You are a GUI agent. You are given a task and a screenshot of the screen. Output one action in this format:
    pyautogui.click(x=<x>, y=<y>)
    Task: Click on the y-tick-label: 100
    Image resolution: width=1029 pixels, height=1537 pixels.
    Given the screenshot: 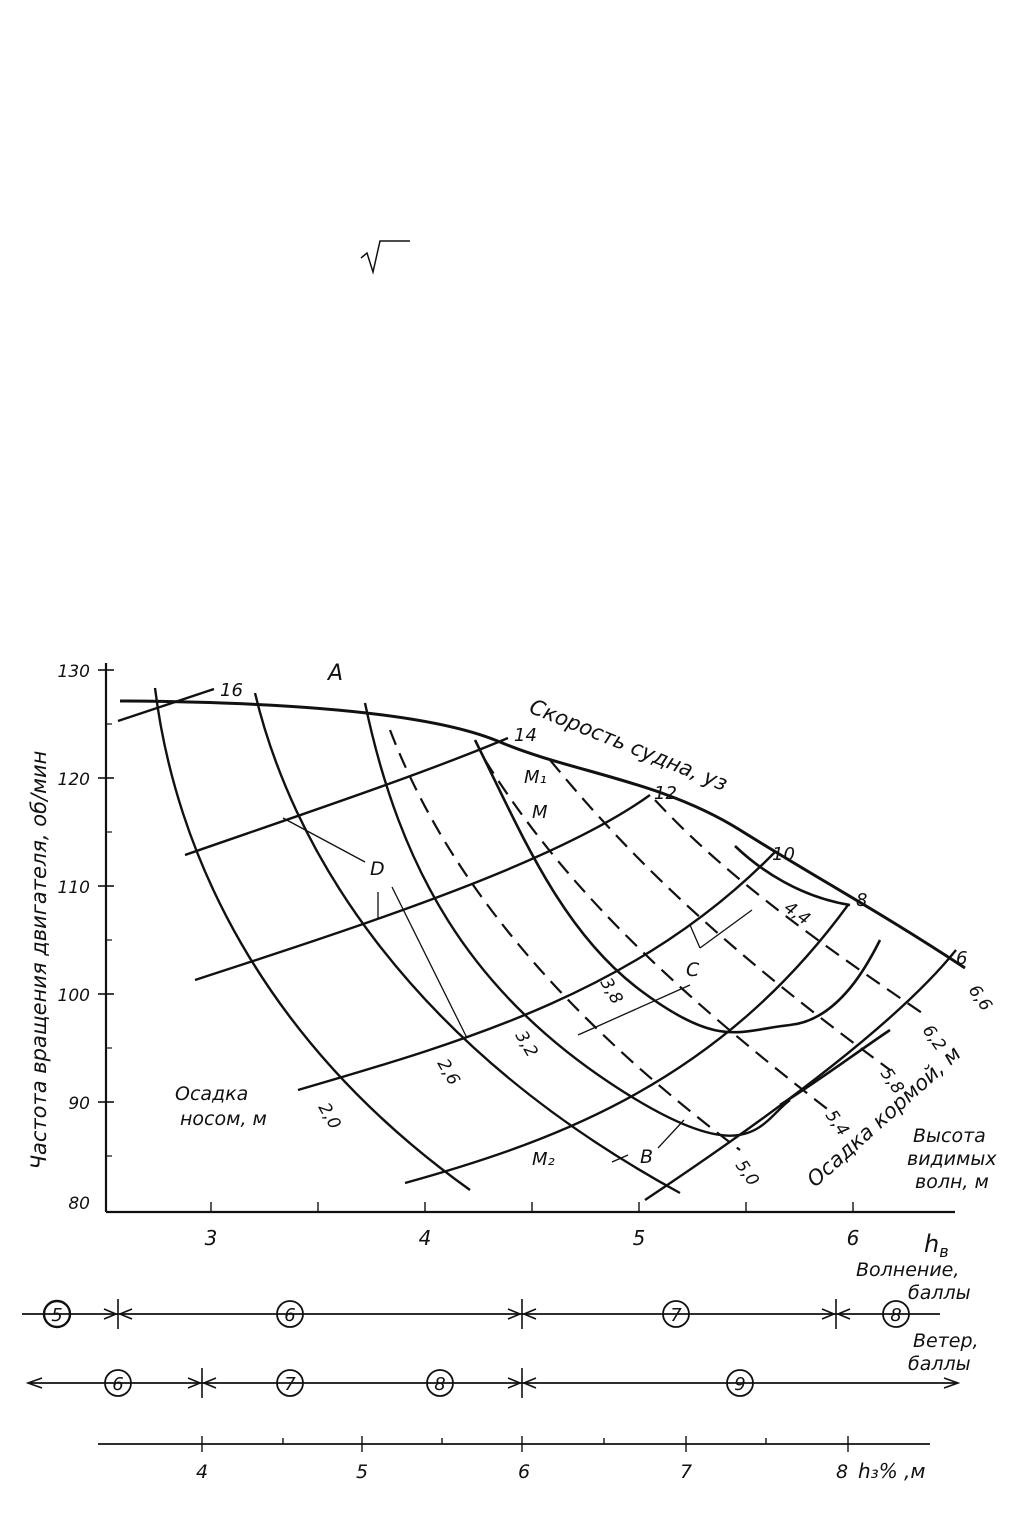 What is the action you would take?
    pyautogui.click(x=74, y=996)
    